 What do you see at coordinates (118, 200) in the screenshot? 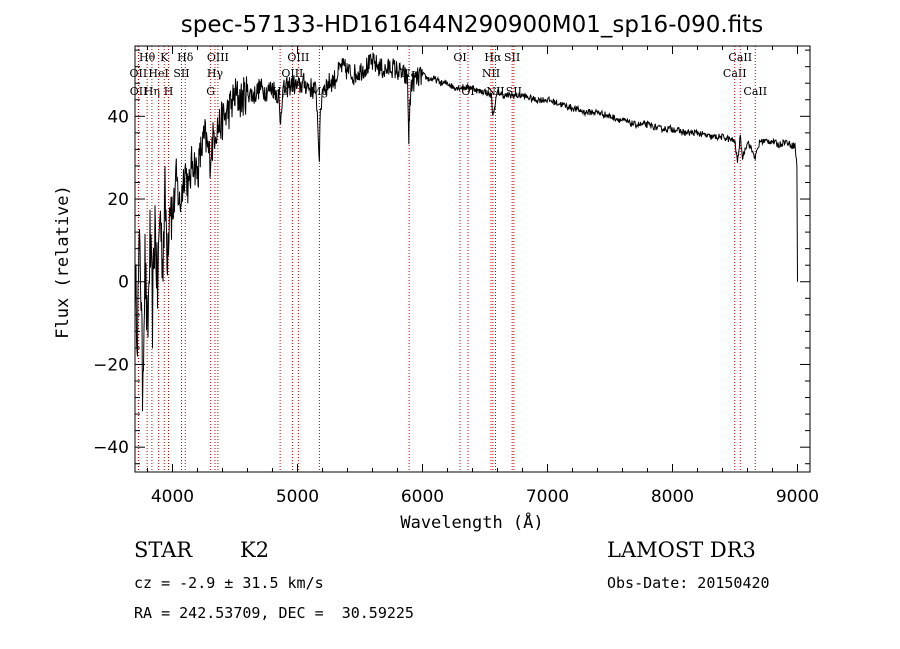
I see `y-tick-label: 20` at bounding box center [118, 200].